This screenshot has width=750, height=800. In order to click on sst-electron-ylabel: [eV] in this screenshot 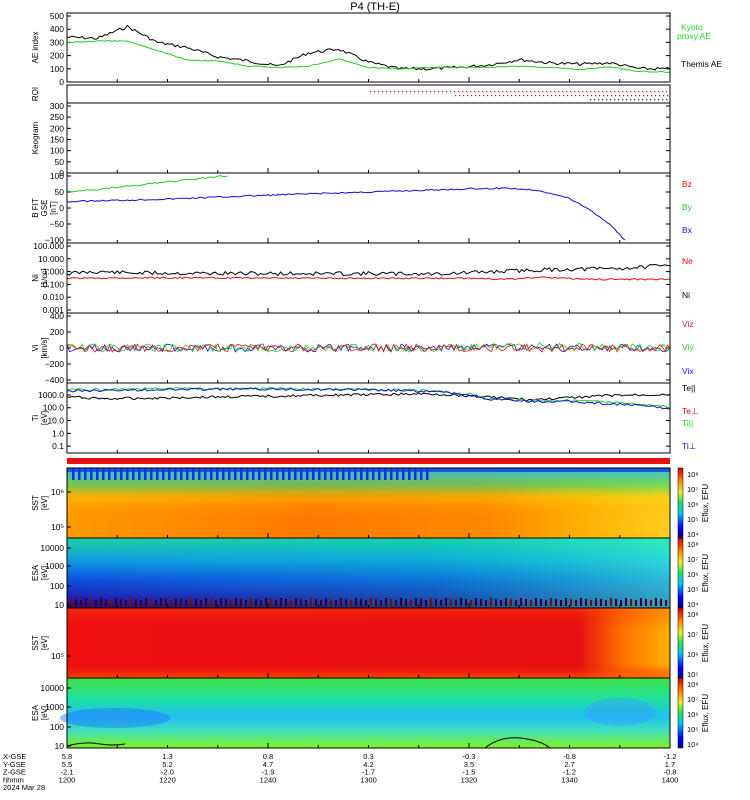, I will do `click(44, 503)`.